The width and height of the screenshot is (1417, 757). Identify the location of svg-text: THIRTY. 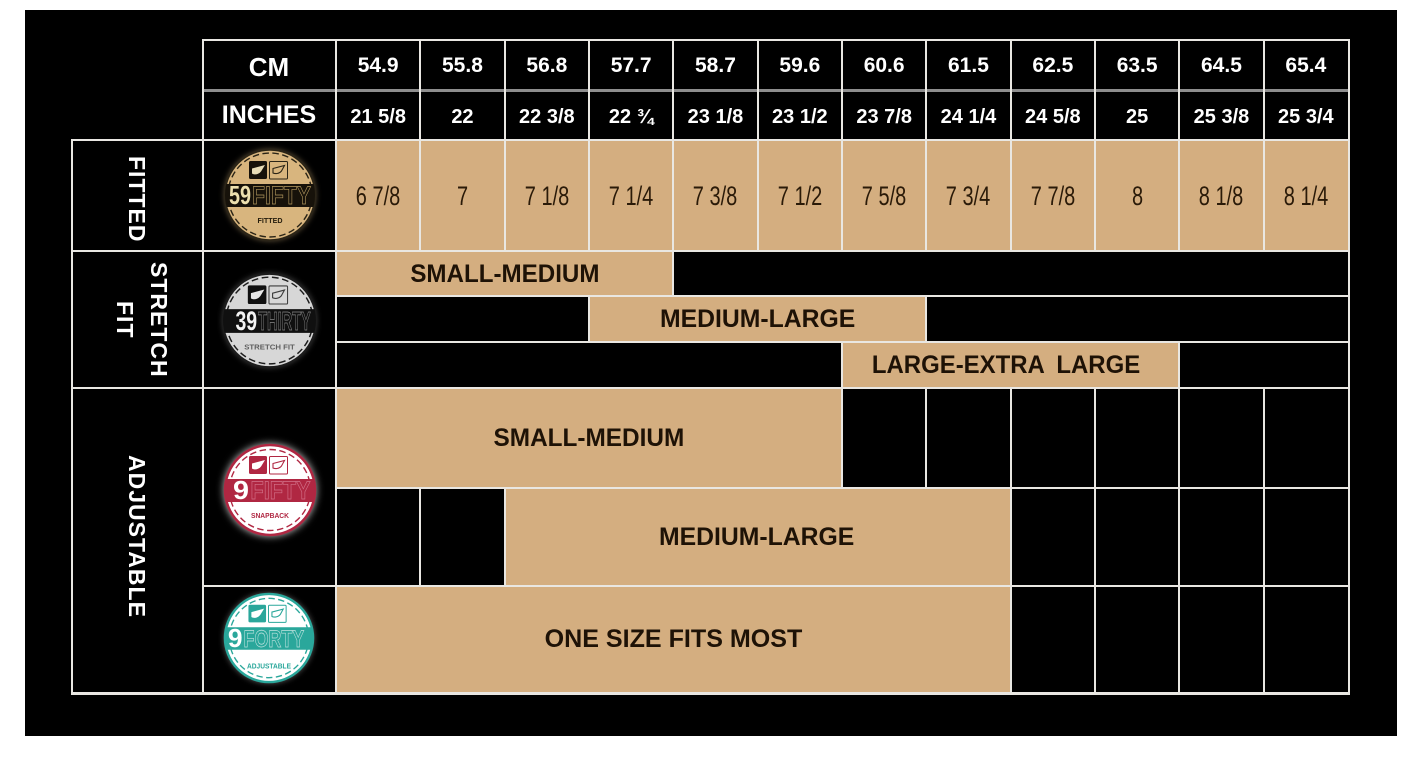
(284, 322).